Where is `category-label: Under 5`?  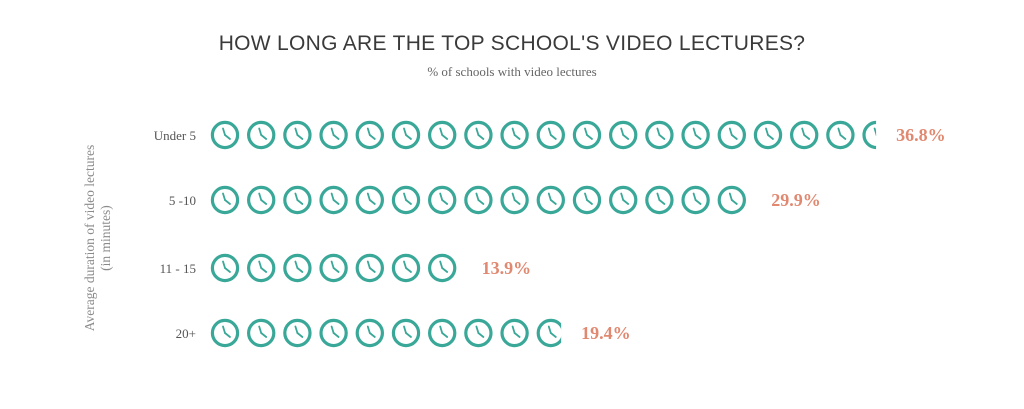
category-label: Under 5 is located at coordinates (175, 135).